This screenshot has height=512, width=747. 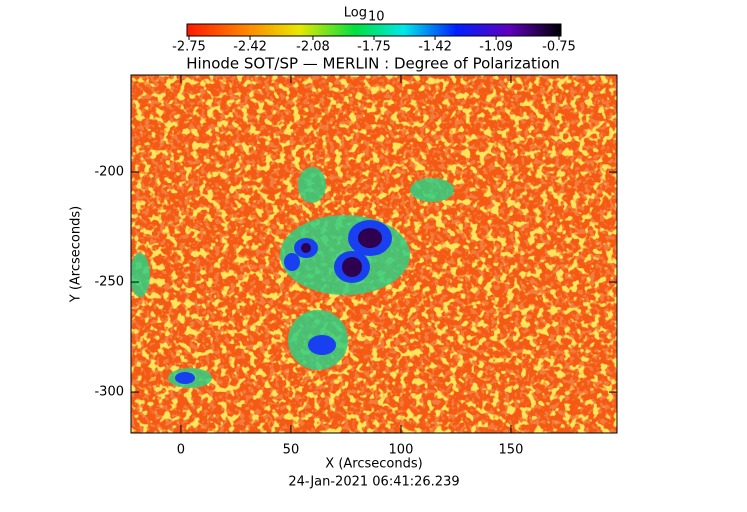 I want to click on colorbar-tick-label: -1.09, so click(x=496, y=47).